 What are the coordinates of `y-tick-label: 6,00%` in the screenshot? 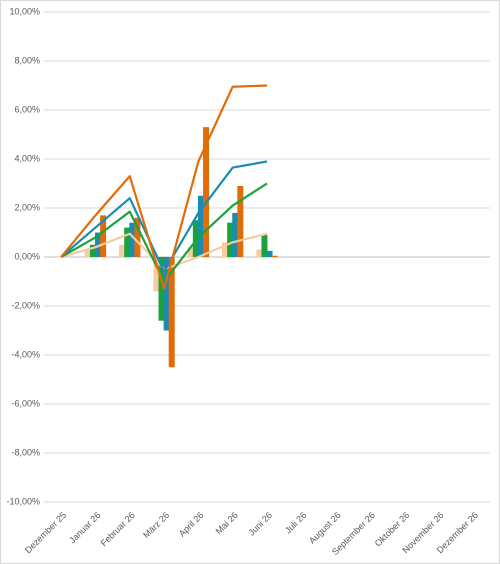 It's located at (27, 109).